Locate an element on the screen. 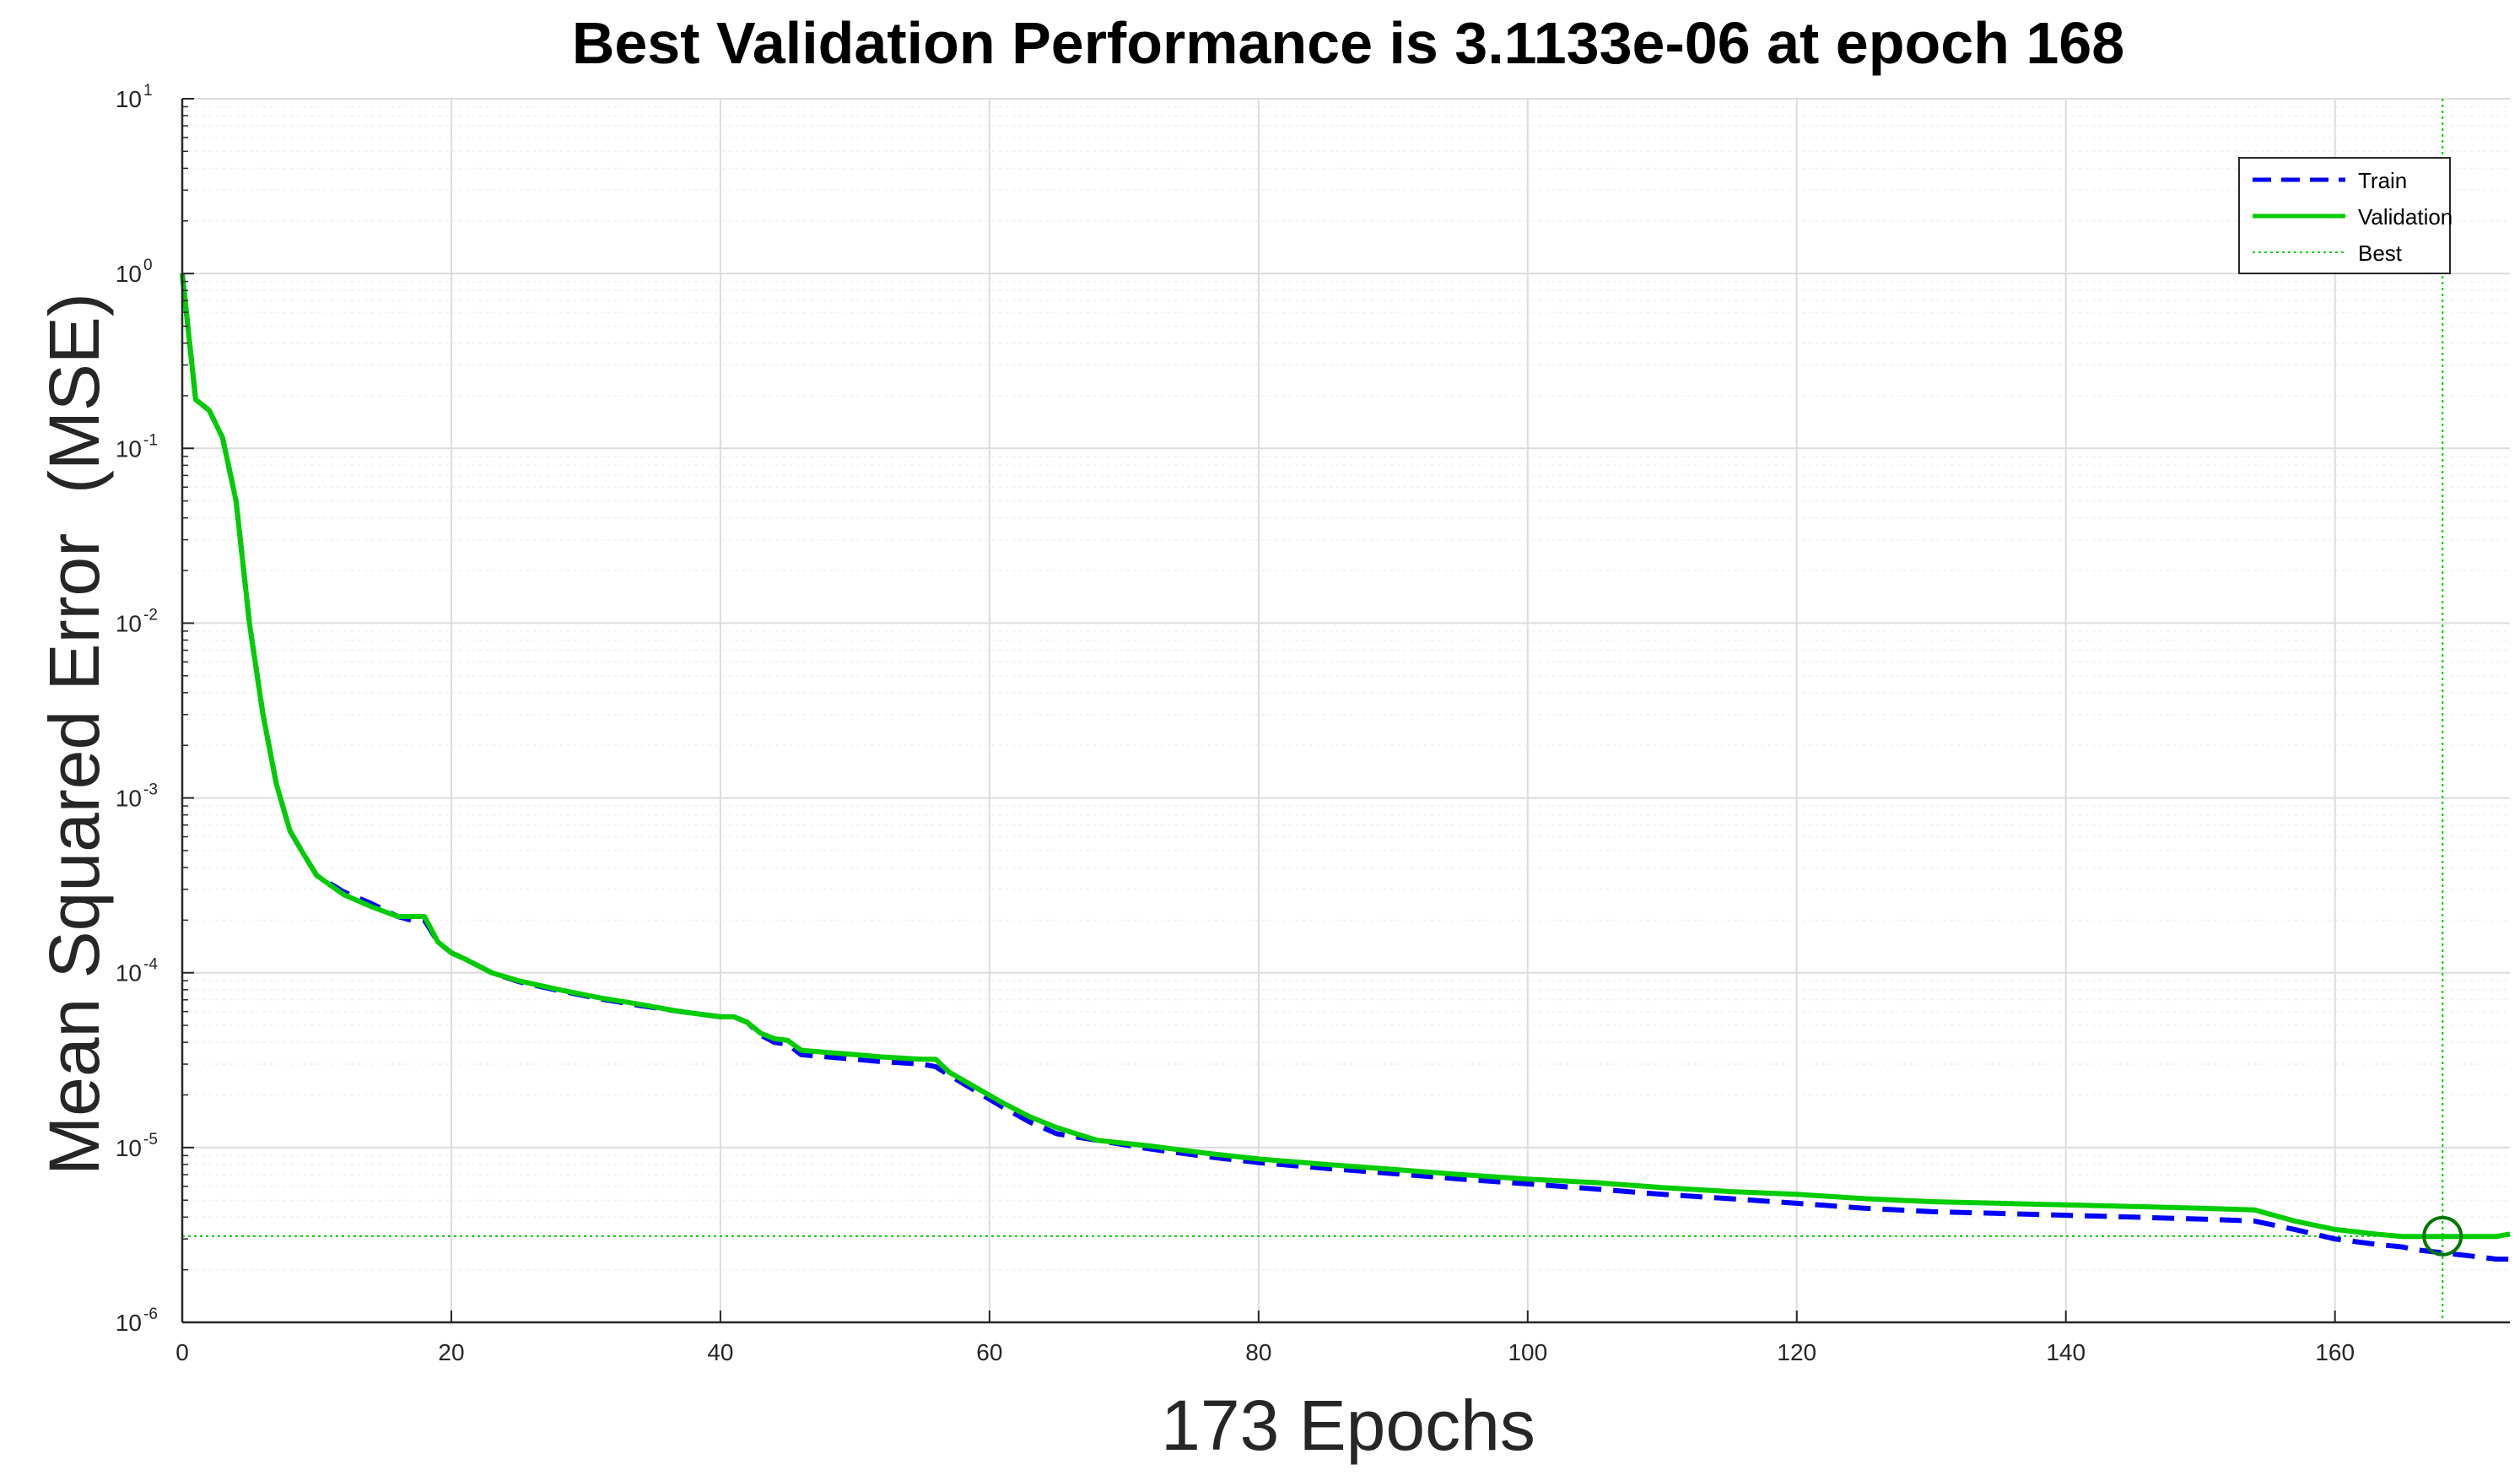  x-axis-label: 173 Epochs is located at coordinates (1348, 1425).